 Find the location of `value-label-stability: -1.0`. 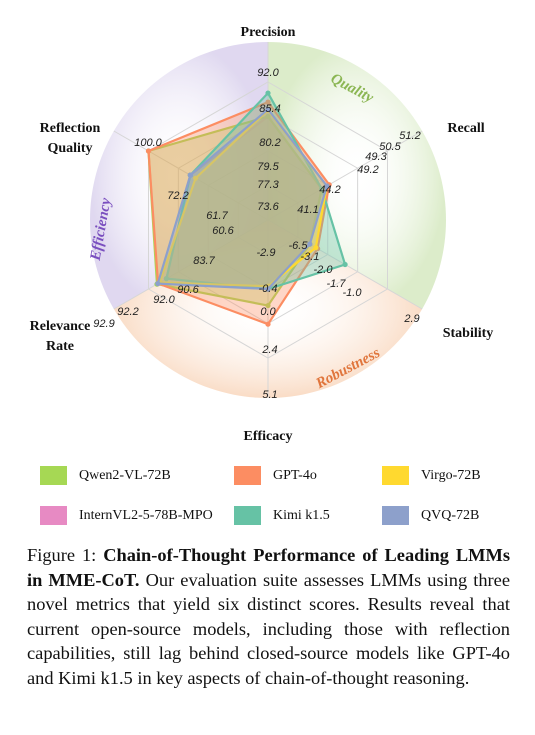

value-label-stability: -1.0 is located at coordinates (353, 293).